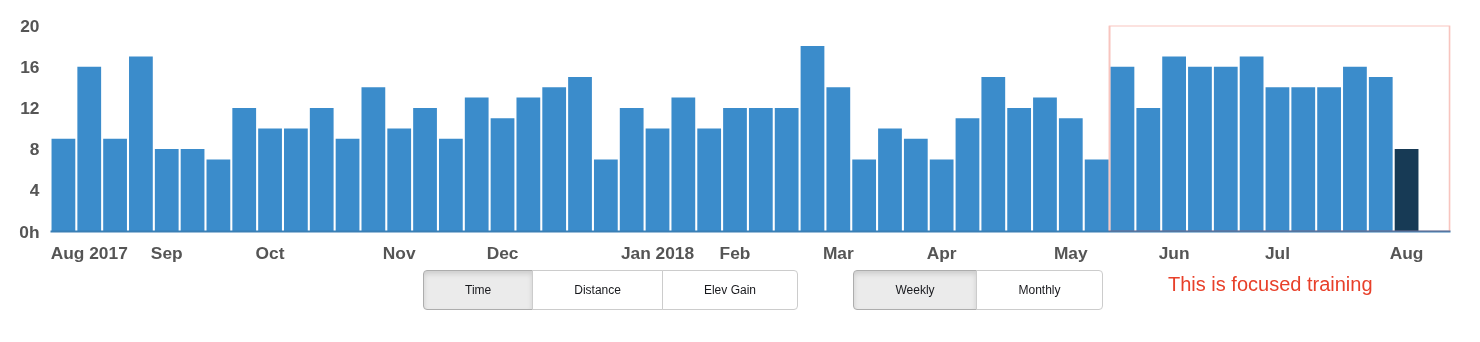  I want to click on text: This is focused training, so click(1270, 284).